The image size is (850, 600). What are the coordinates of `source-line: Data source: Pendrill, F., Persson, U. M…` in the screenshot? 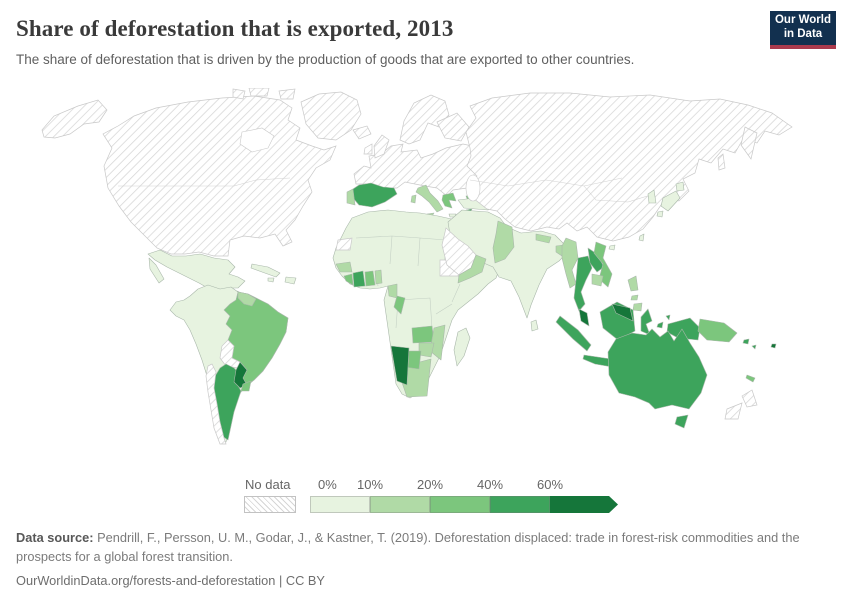 It's located at (413, 547).